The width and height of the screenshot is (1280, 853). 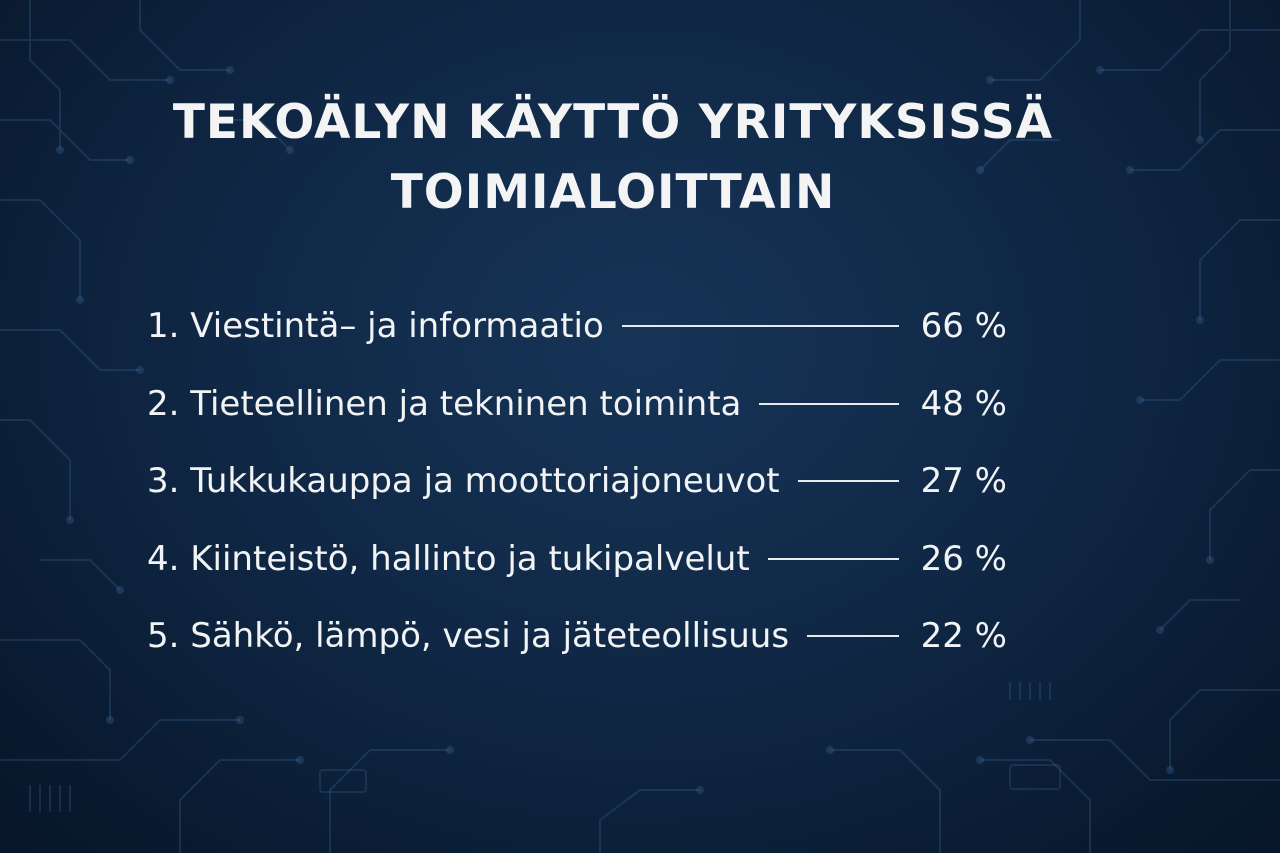 I want to click on item-label: 4. Kiinteistö, hallinto ja tukipalvelut, so click(x=448, y=558).